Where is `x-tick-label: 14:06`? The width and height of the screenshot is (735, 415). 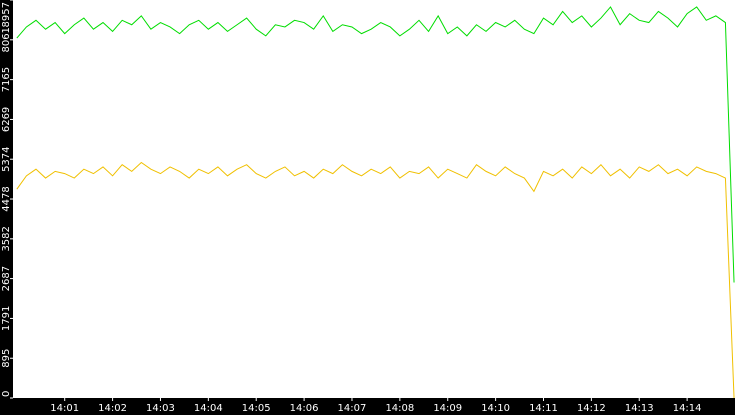 x-tick-label: 14:06 is located at coordinates (304, 408).